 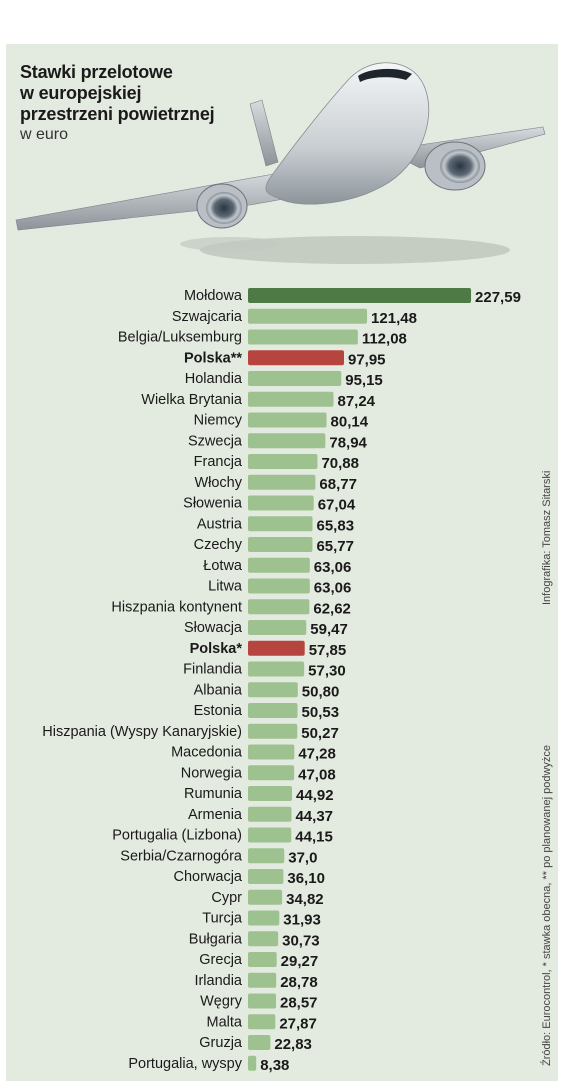 I want to click on bar-cypr, so click(x=265, y=897).